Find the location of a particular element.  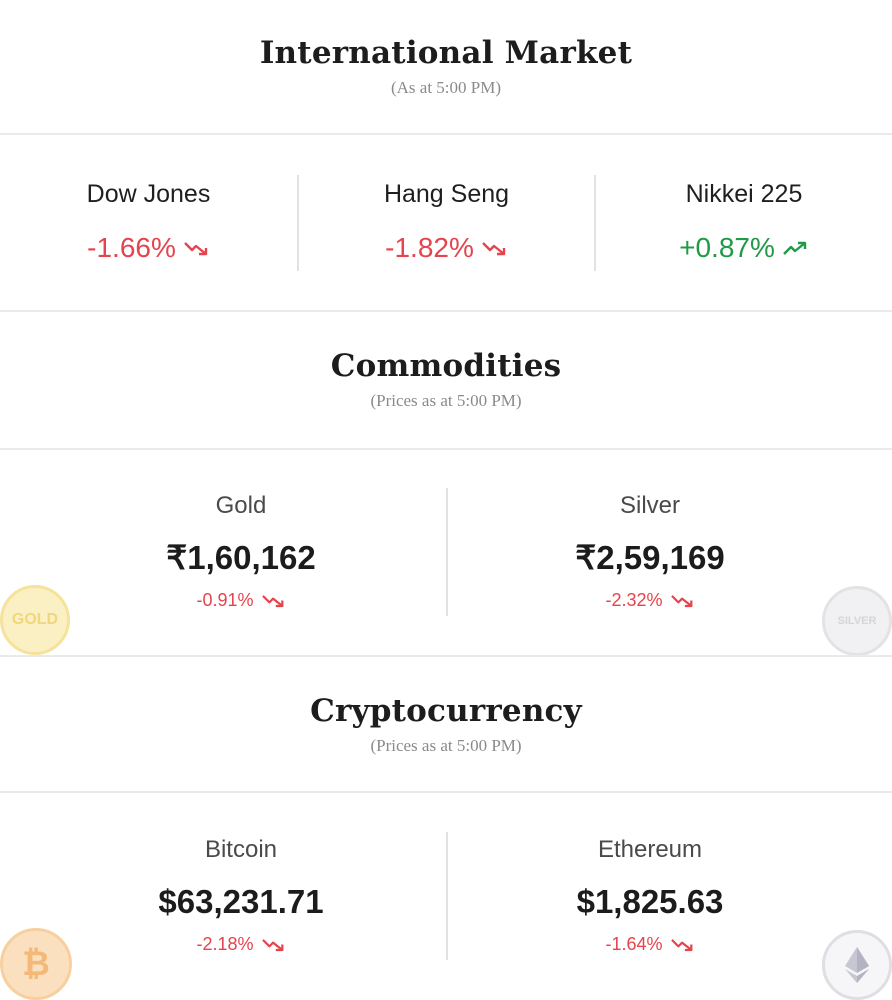

commodity-name: Silver is located at coordinates (649, 505).